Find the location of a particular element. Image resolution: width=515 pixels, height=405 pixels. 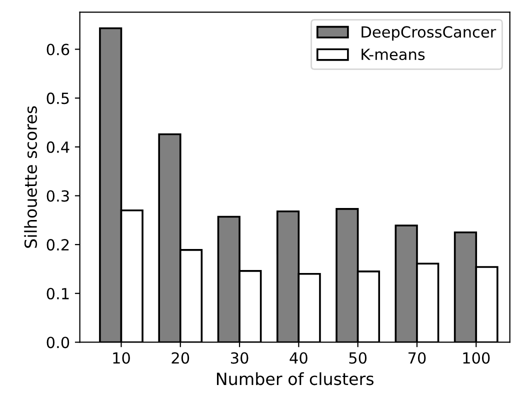

x-tick-label: 100 is located at coordinates (476, 358).